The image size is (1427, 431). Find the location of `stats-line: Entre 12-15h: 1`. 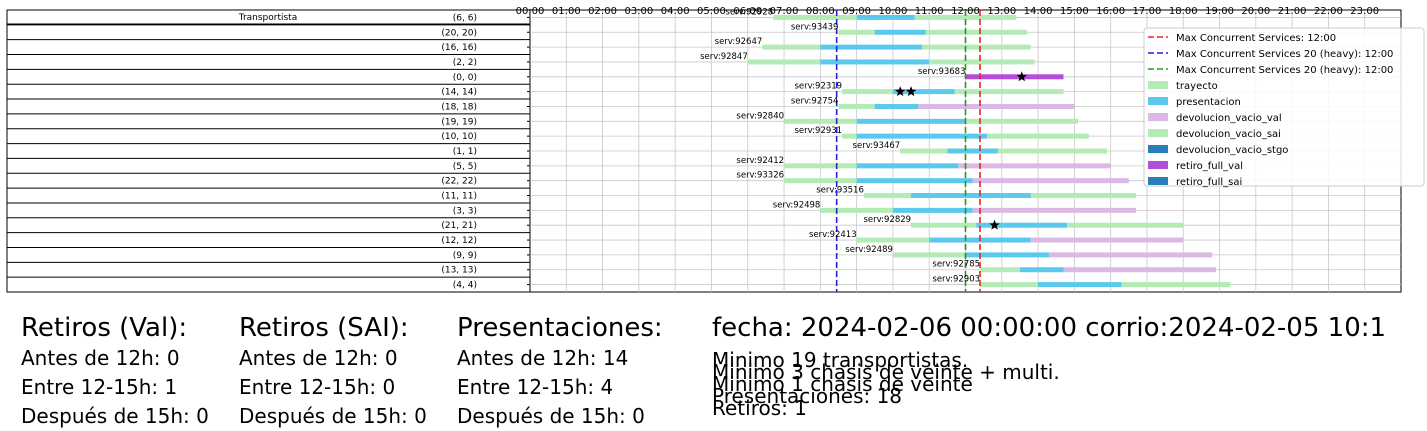

stats-line: Entre 12-15h: 1 is located at coordinates (99, 387).